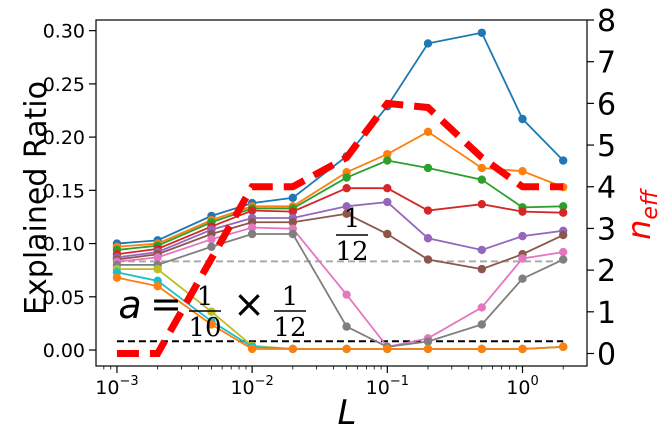 The image size is (664, 438). Describe the element at coordinates (351, 252) in the screenshot. I see `twelfth-denominator: 12` at that location.